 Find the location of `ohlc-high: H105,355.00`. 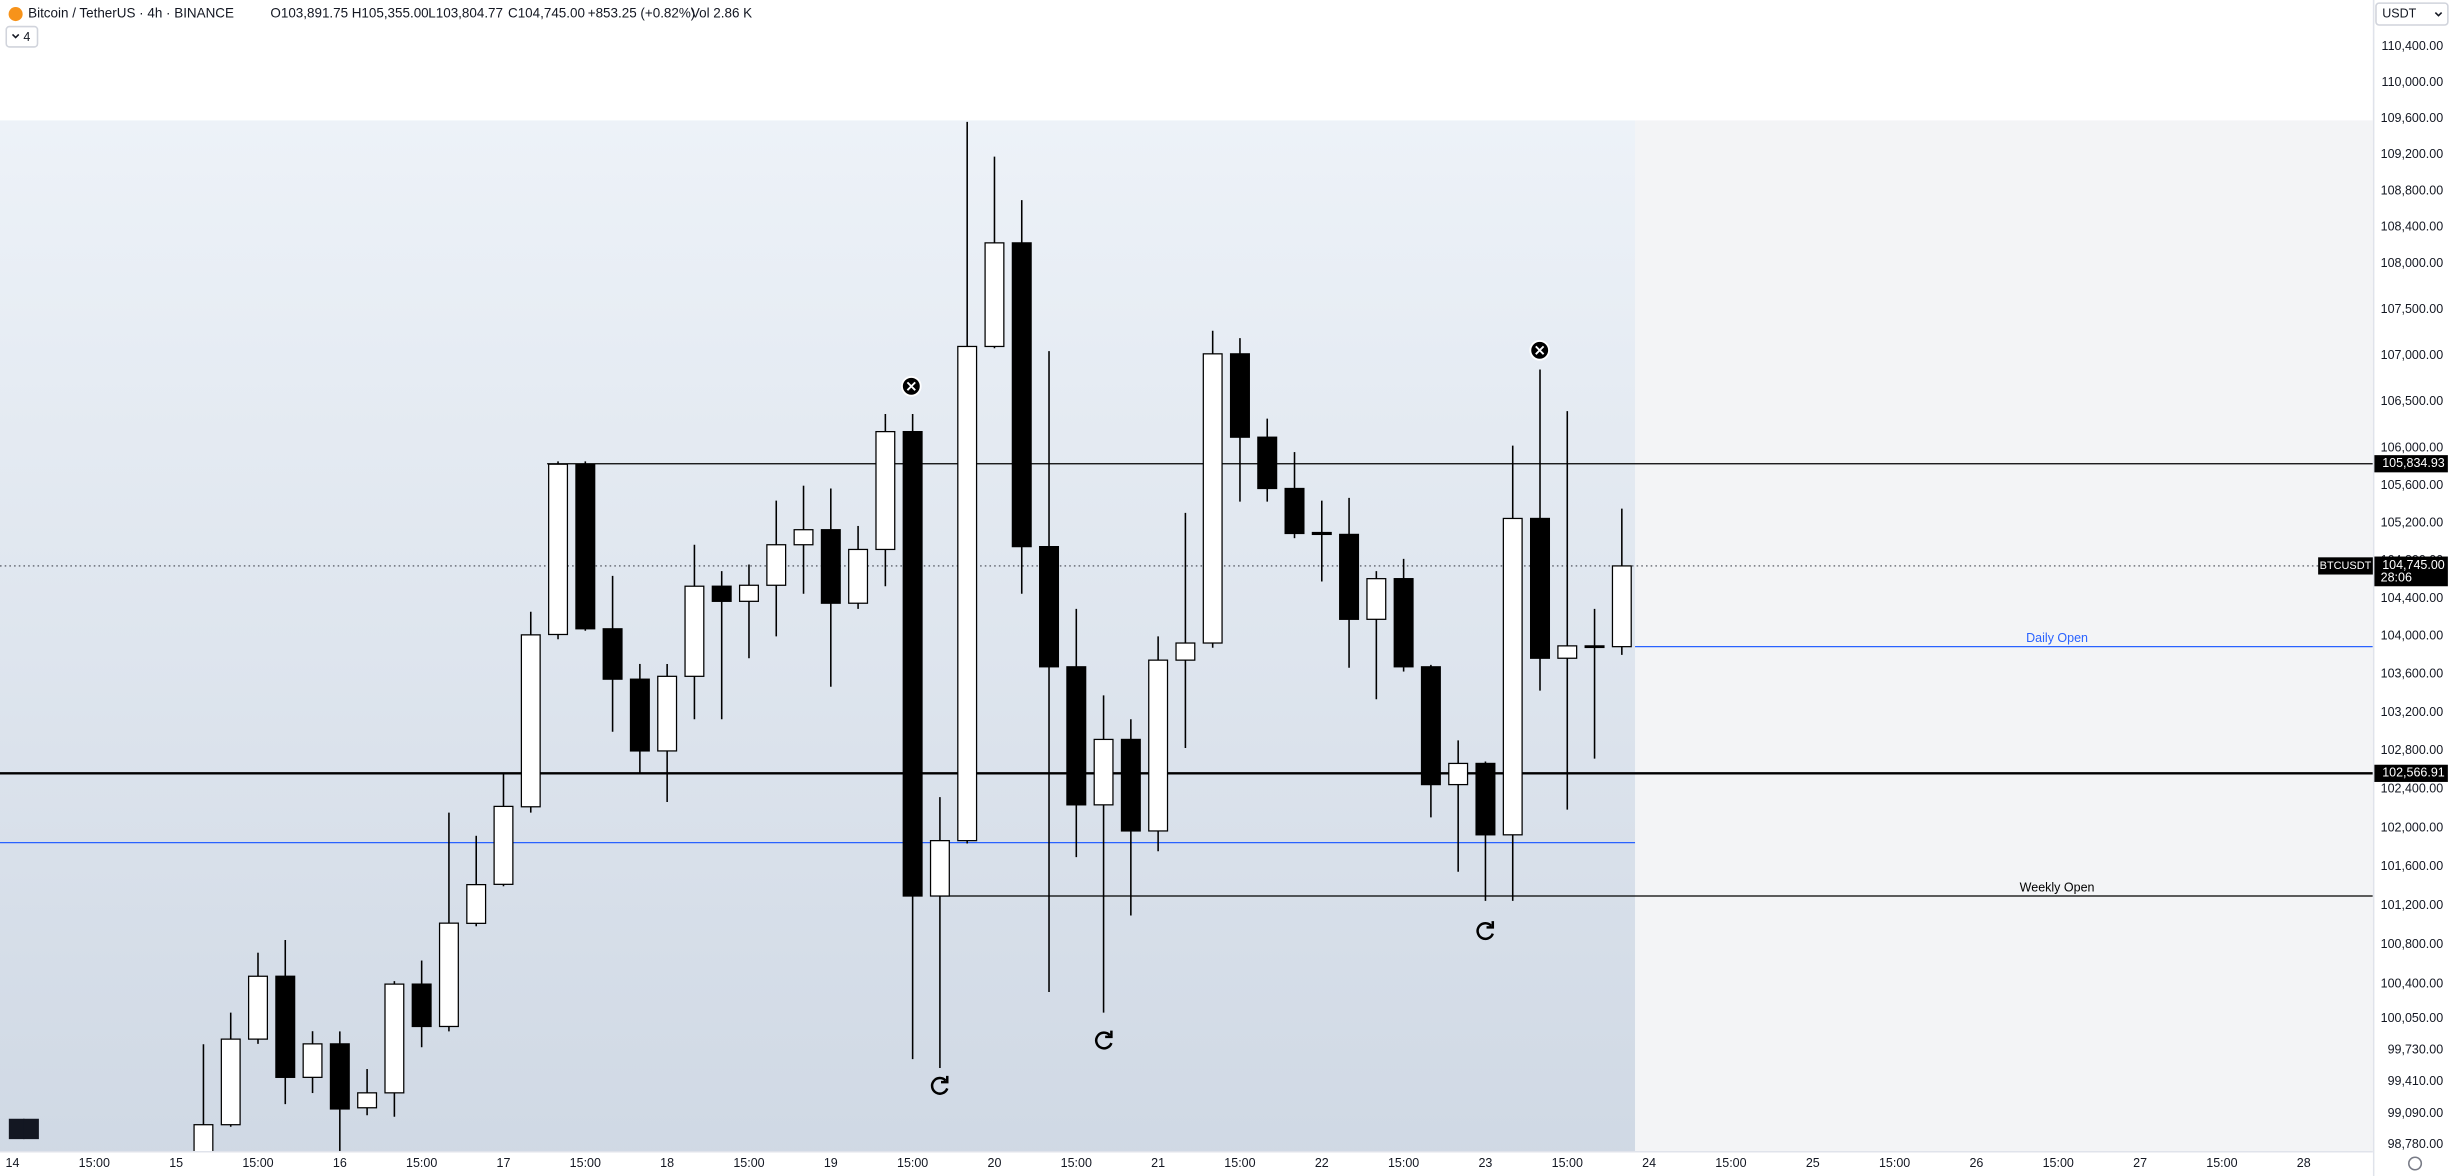

ohlc-high: H105,355.00 is located at coordinates (390, 13).